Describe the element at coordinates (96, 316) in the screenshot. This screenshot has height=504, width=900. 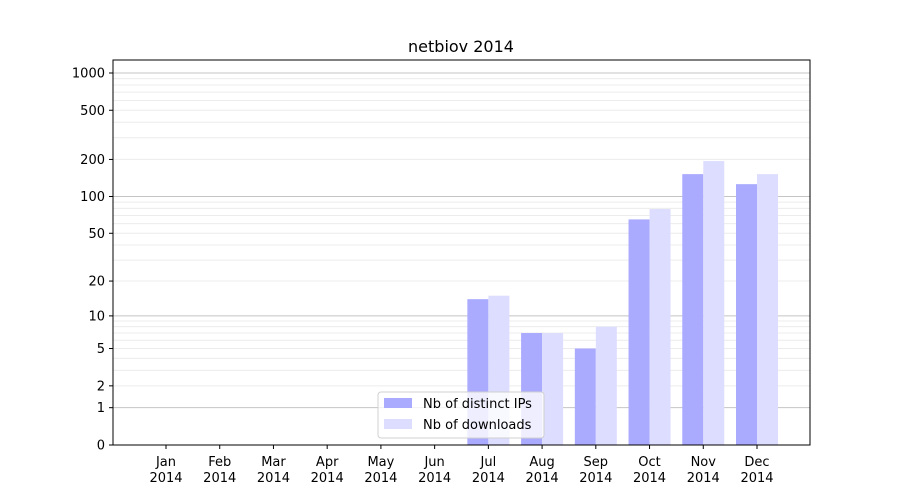
I see `y-tick-label: 10` at that location.